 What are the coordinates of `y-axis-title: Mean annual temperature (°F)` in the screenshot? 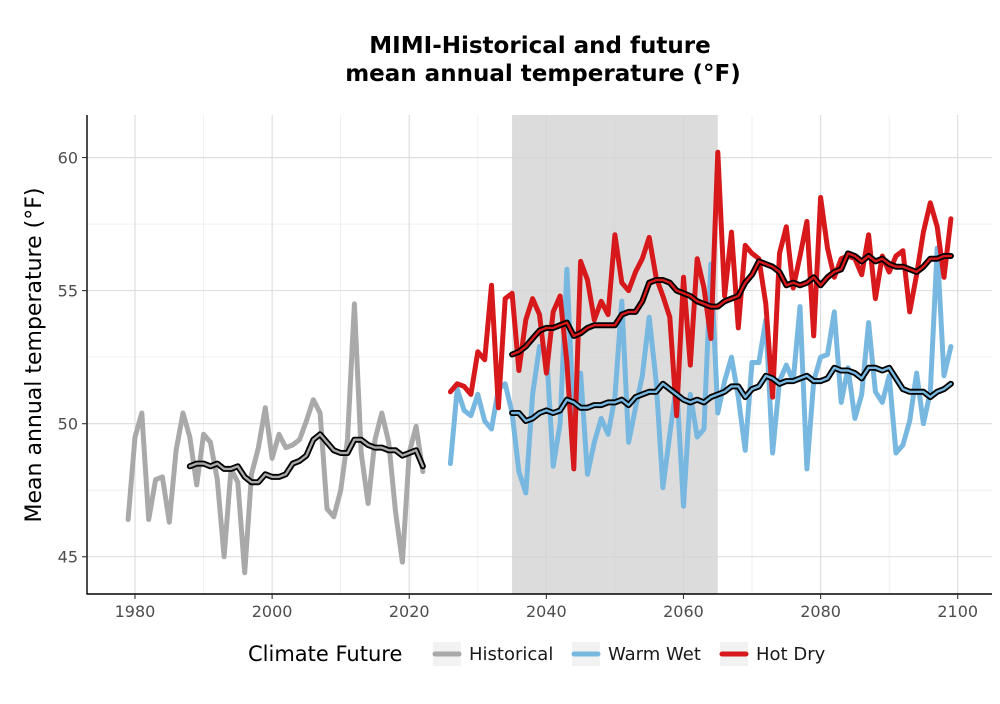 It's located at (34, 355).